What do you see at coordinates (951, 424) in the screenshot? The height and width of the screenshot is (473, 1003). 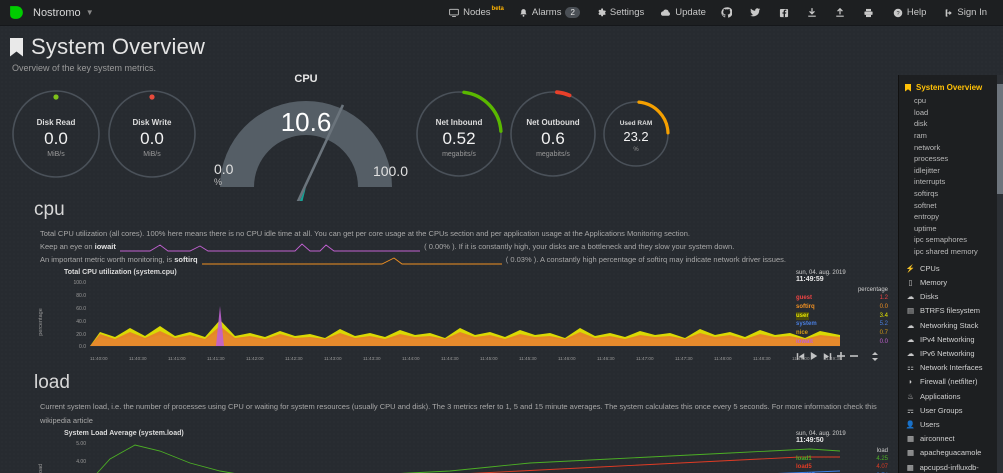 I see `sidebar-item-users: 👤 Users` at bounding box center [951, 424].